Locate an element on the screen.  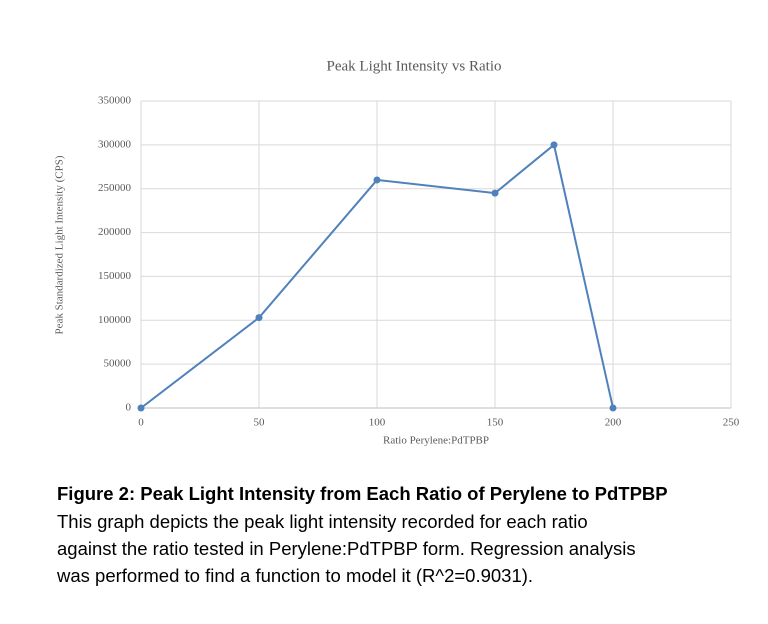
x-tick-label: 200 is located at coordinates (613, 423).